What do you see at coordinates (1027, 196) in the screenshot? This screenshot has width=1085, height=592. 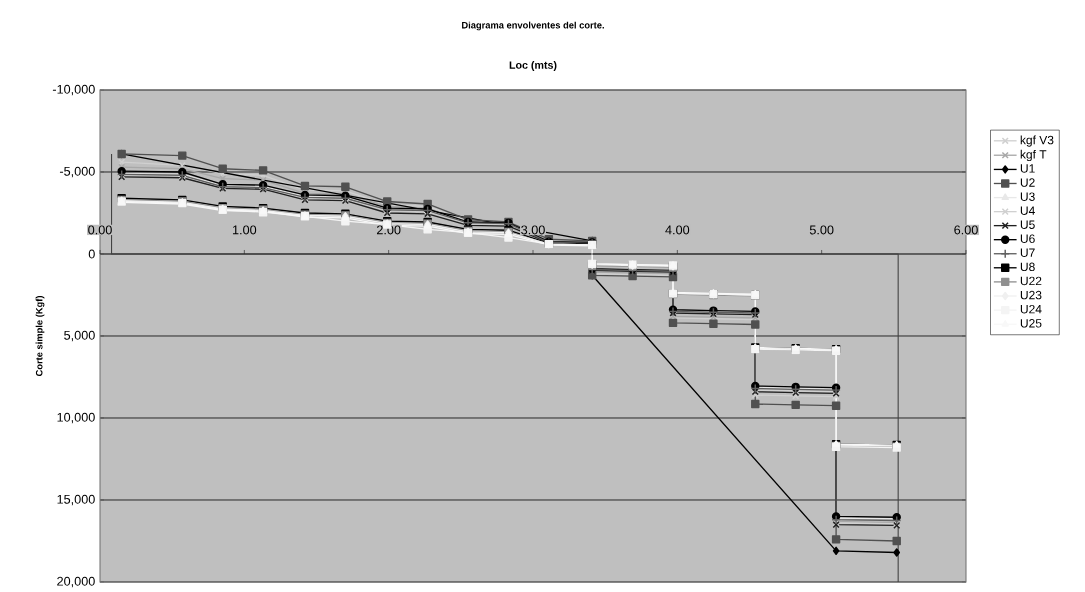 I see `legend-label: U3` at bounding box center [1027, 196].